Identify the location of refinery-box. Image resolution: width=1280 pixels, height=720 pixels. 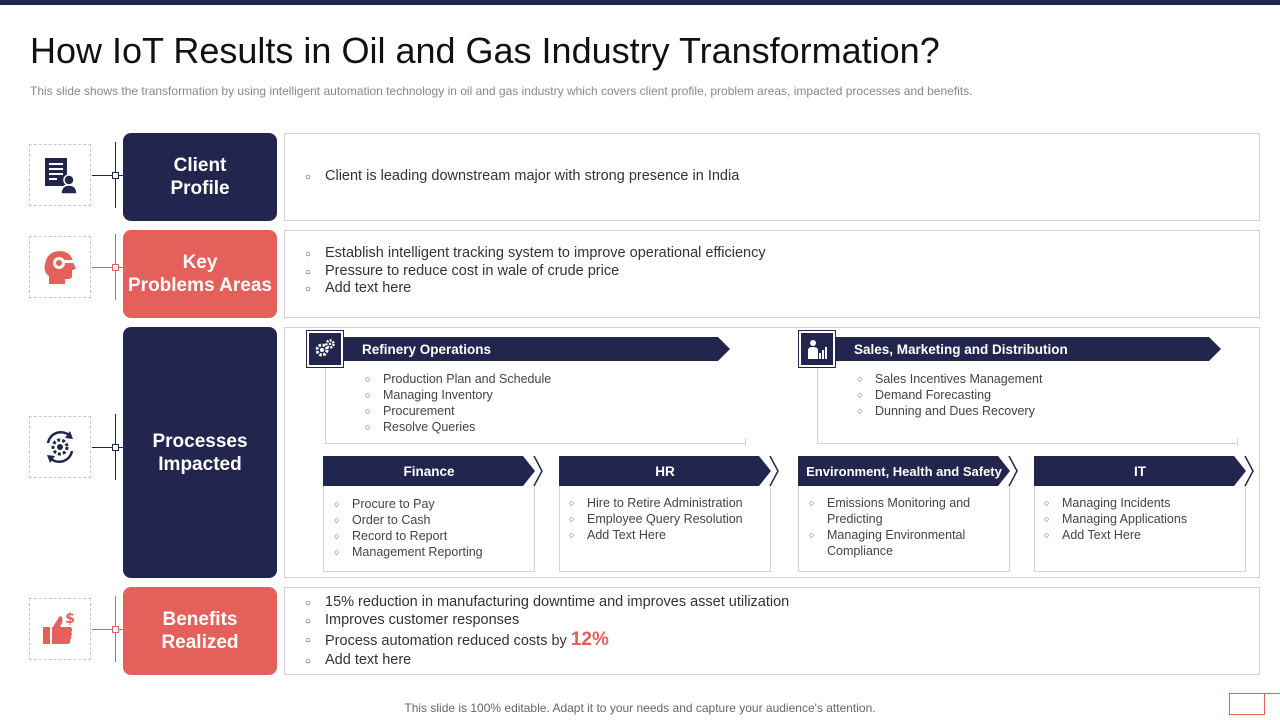
(535, 402).